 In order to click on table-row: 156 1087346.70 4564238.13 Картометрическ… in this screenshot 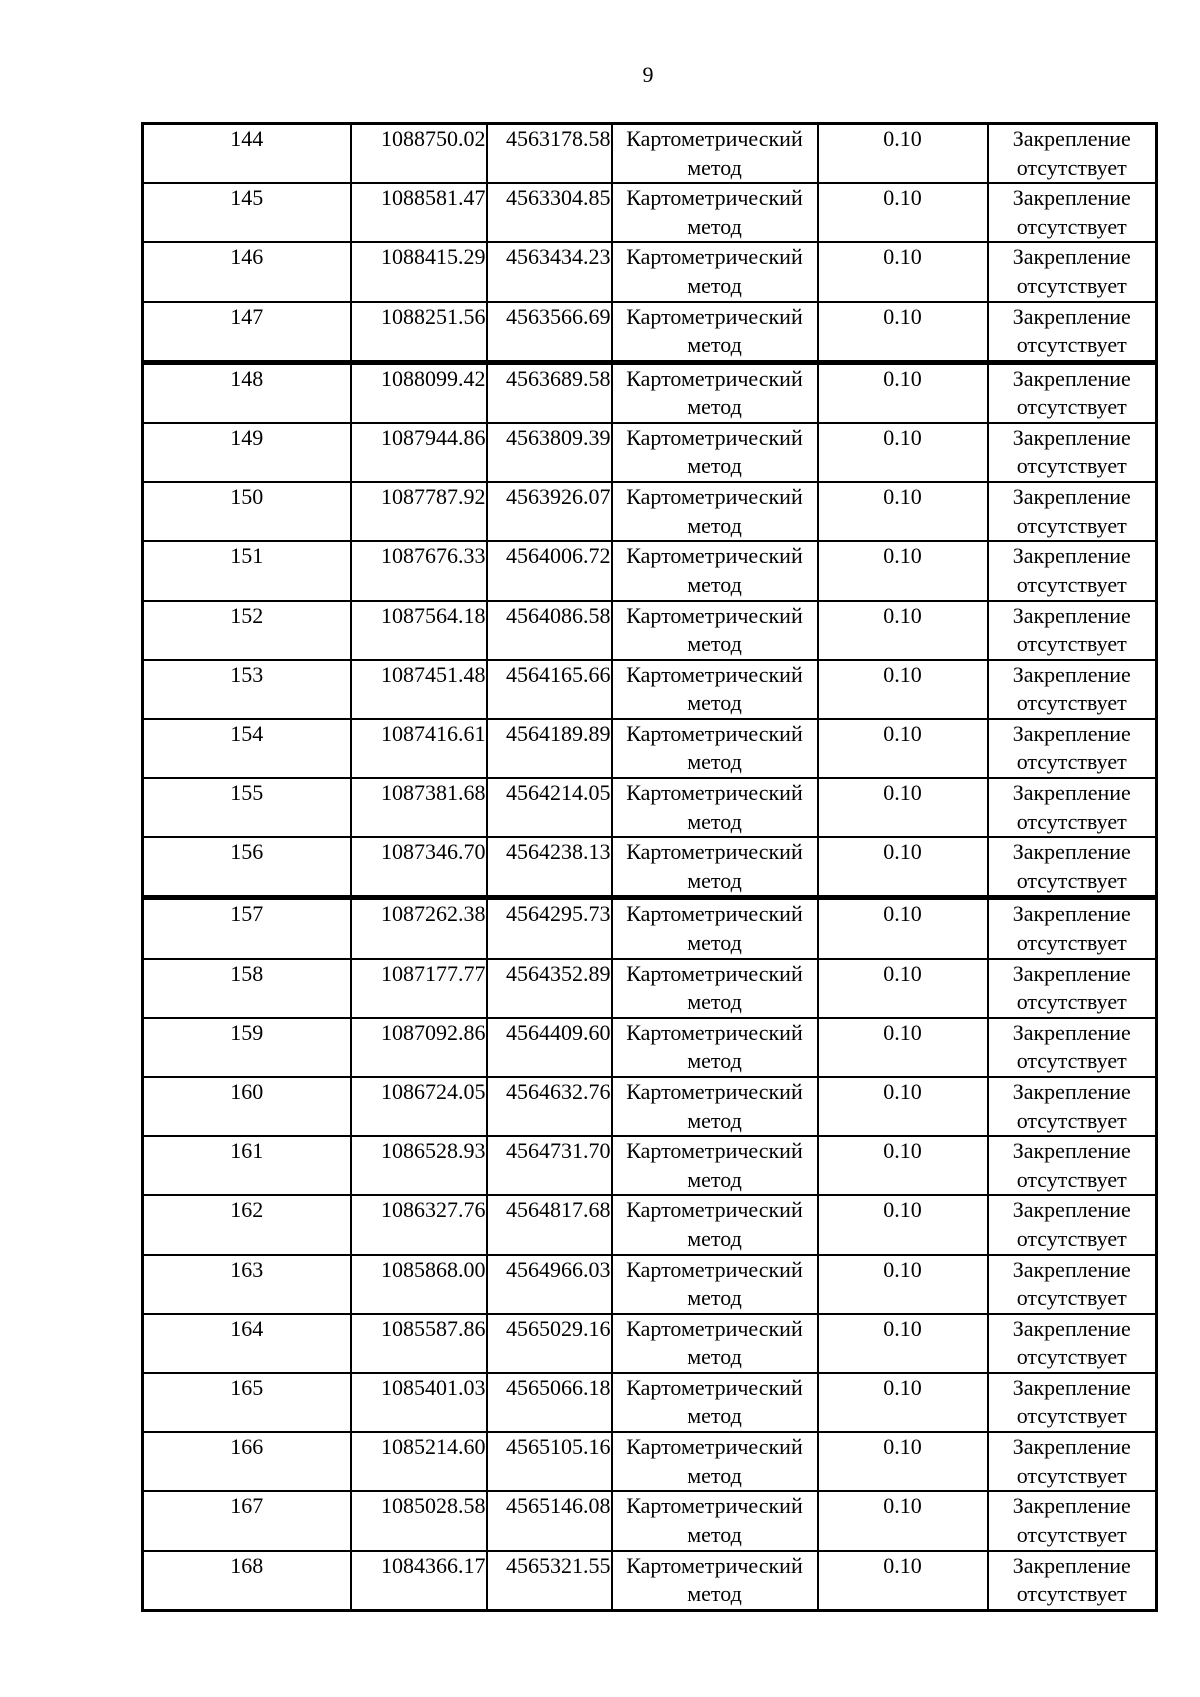, I will do `click(649, 867)`.